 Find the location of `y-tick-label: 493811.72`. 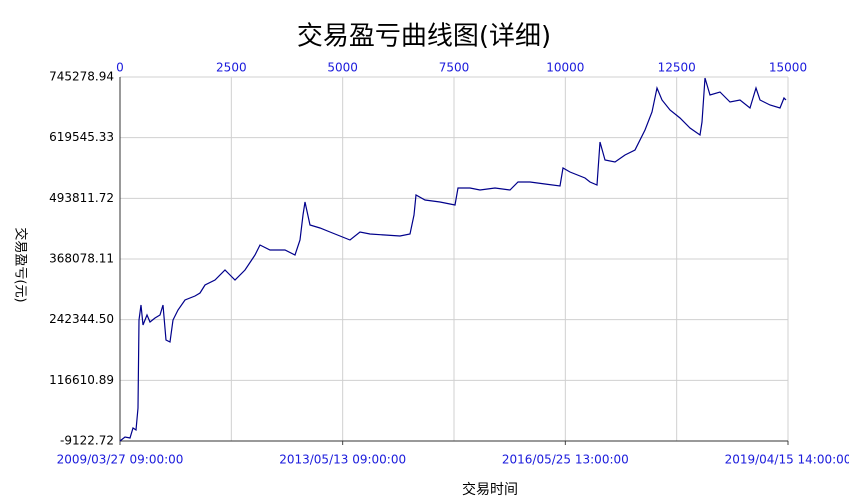

y-tick-label: 493811.72 is located at coordinates (81, 198).